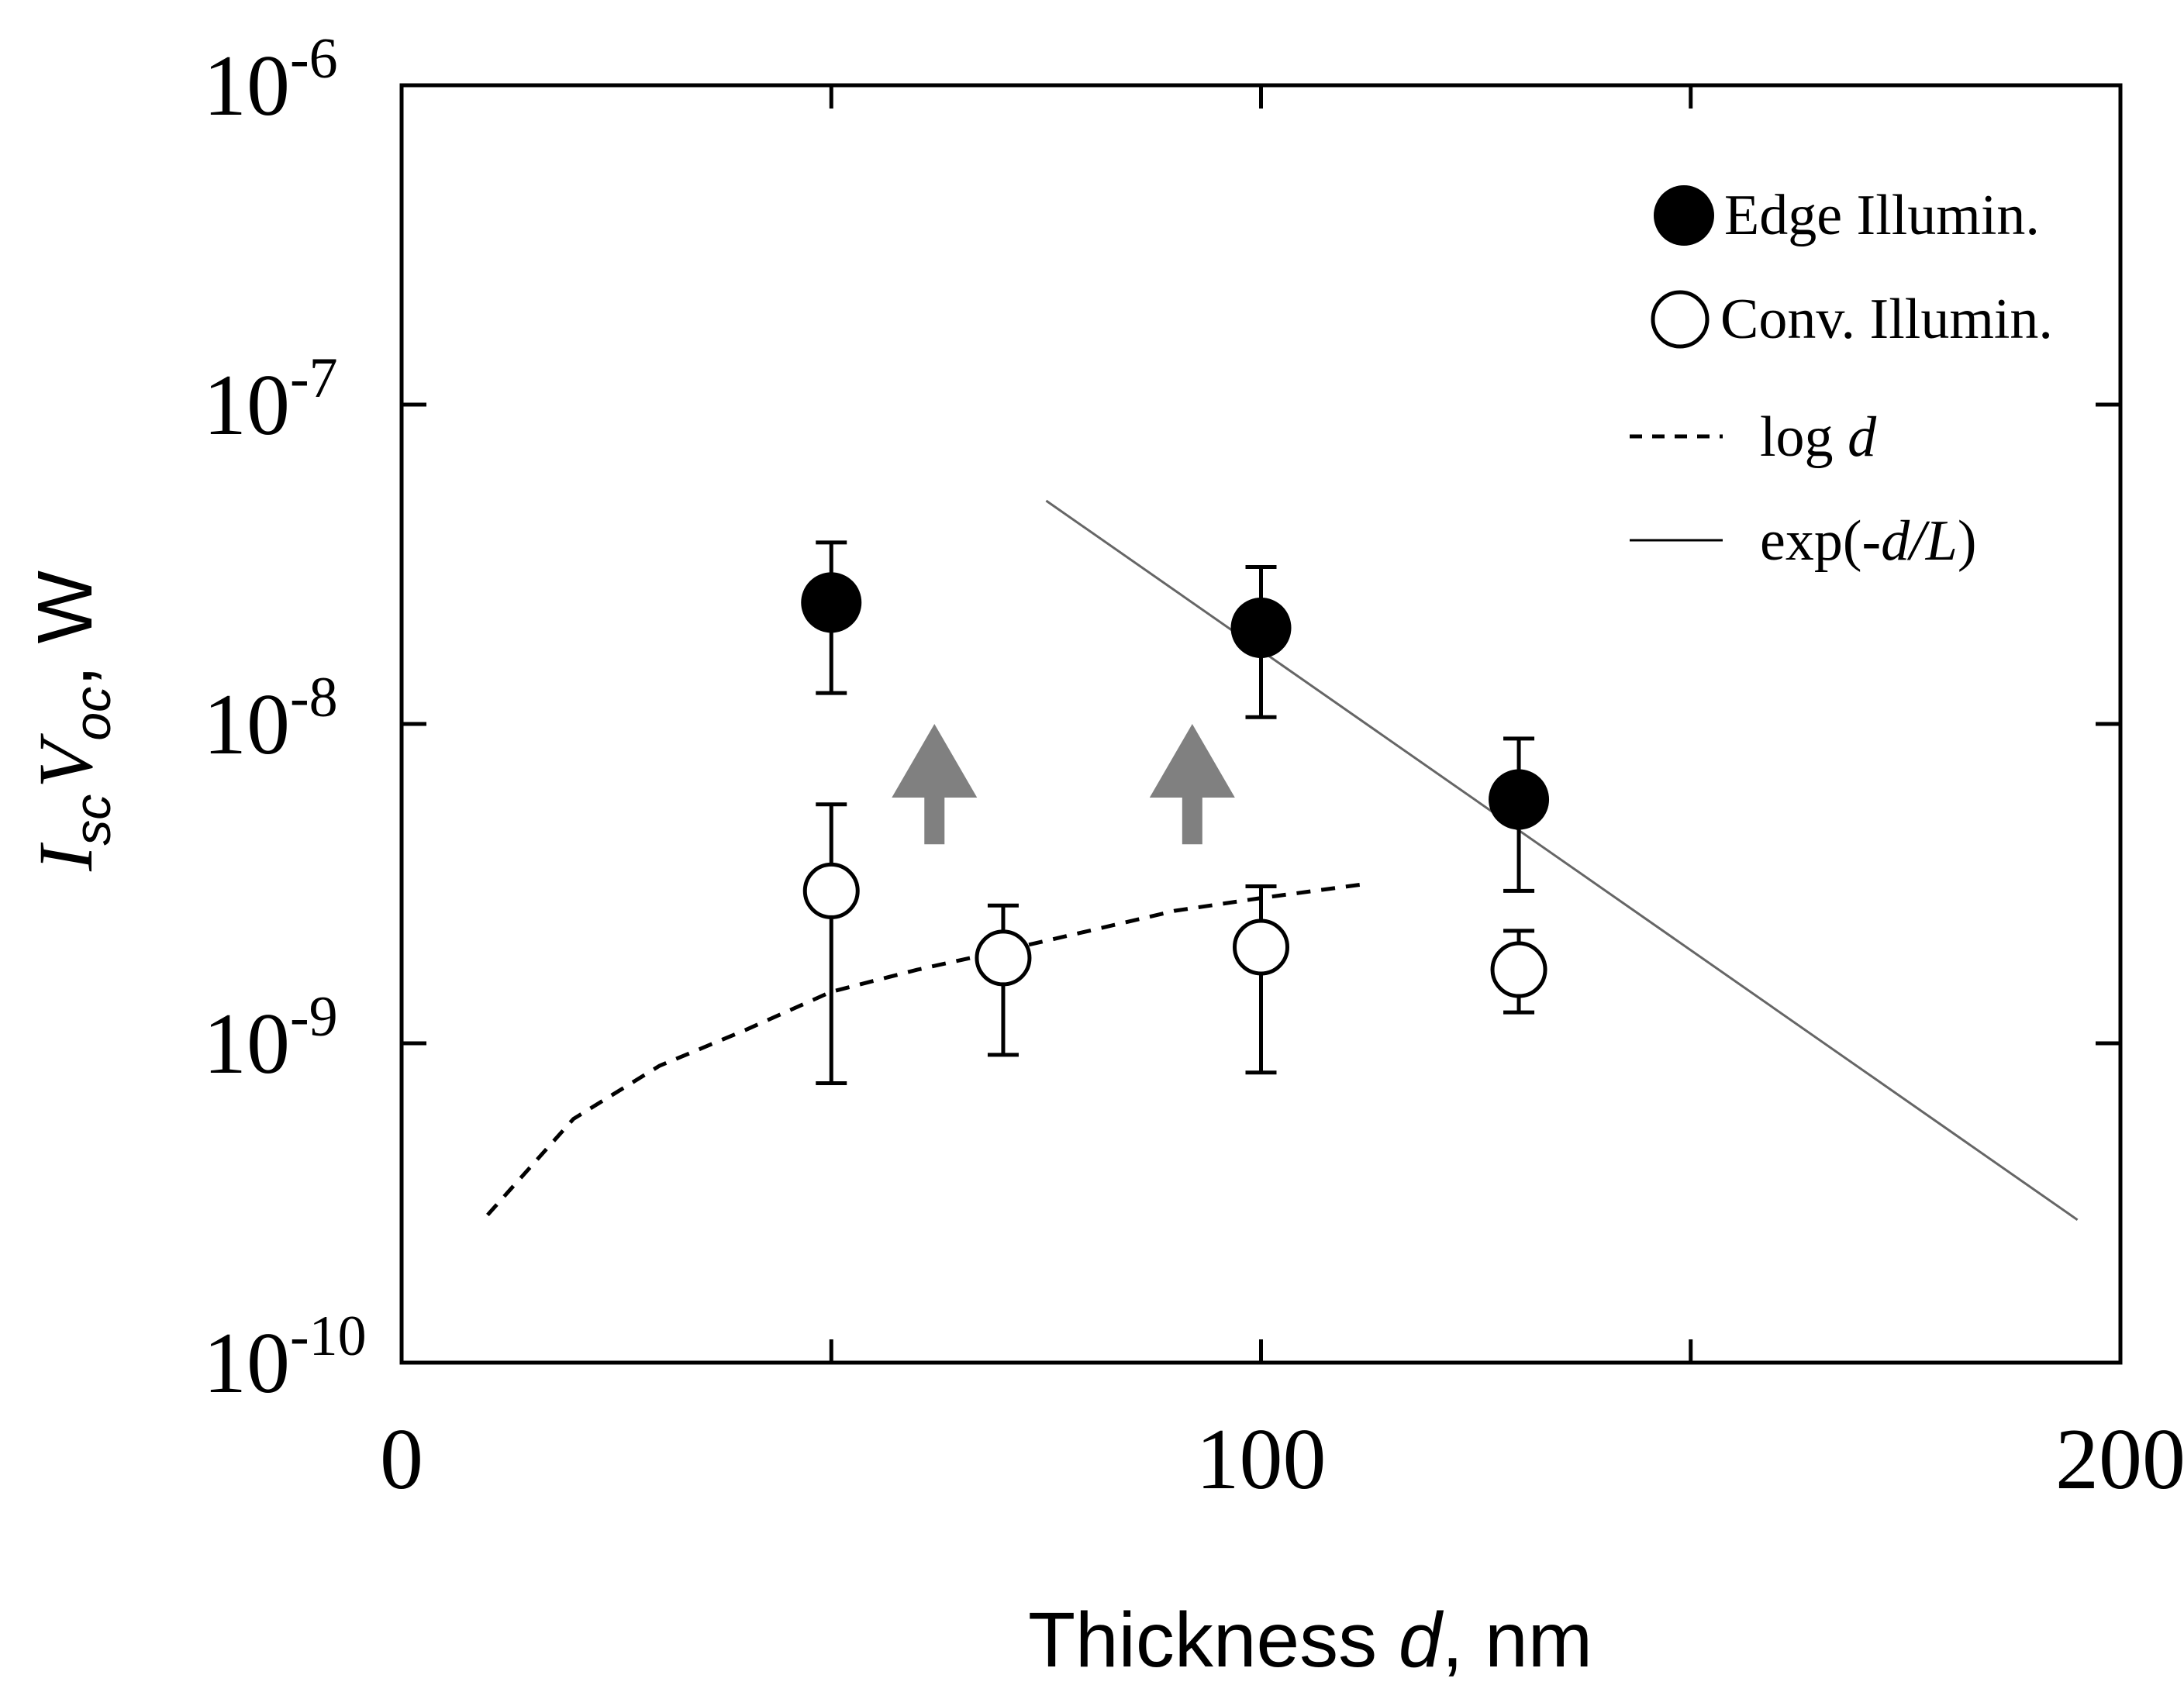  Describe the element at coordinates (93, 820) in the screenshot. I see `y-label-i-sub: sc` at that location.